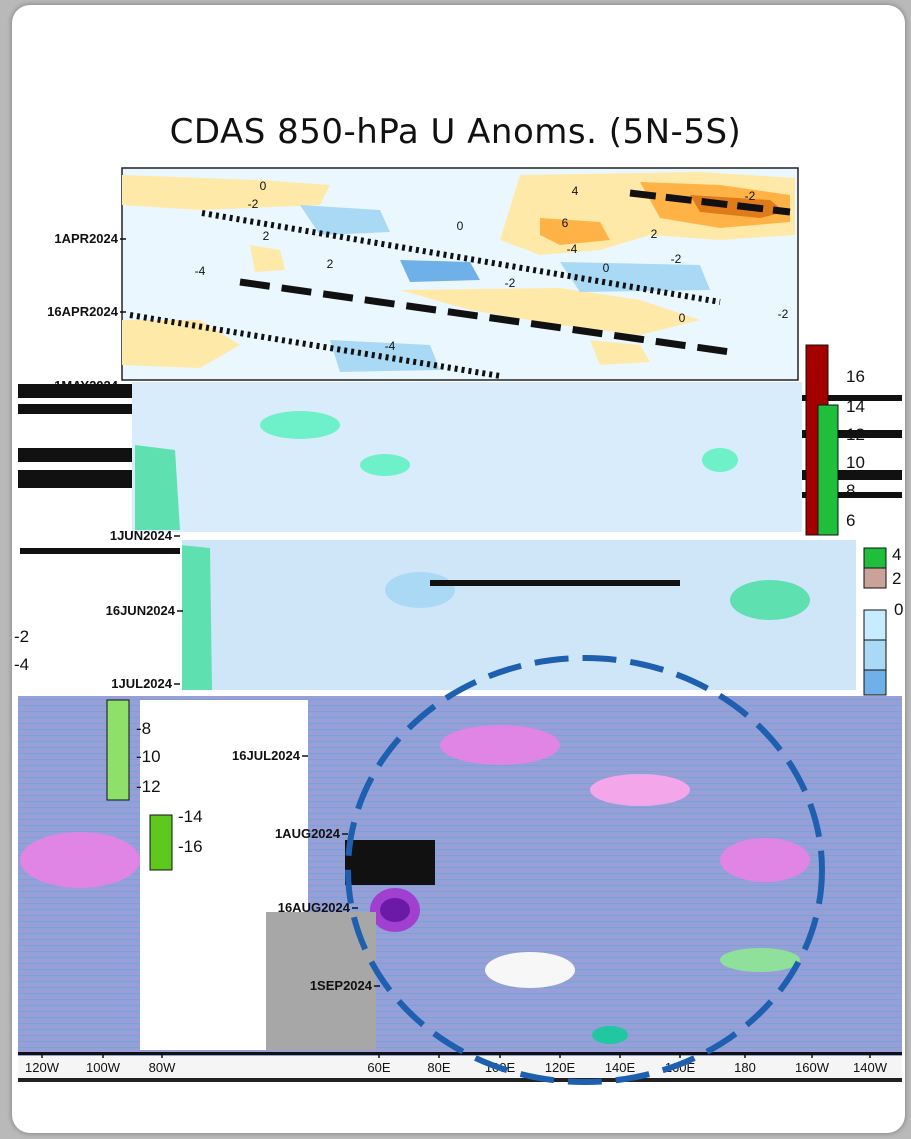 This screenshot has height=1139, width=911. I want to click on chart-title: CDAS 850-hPa U Anoms. (5N-5S), so click(455, 132).